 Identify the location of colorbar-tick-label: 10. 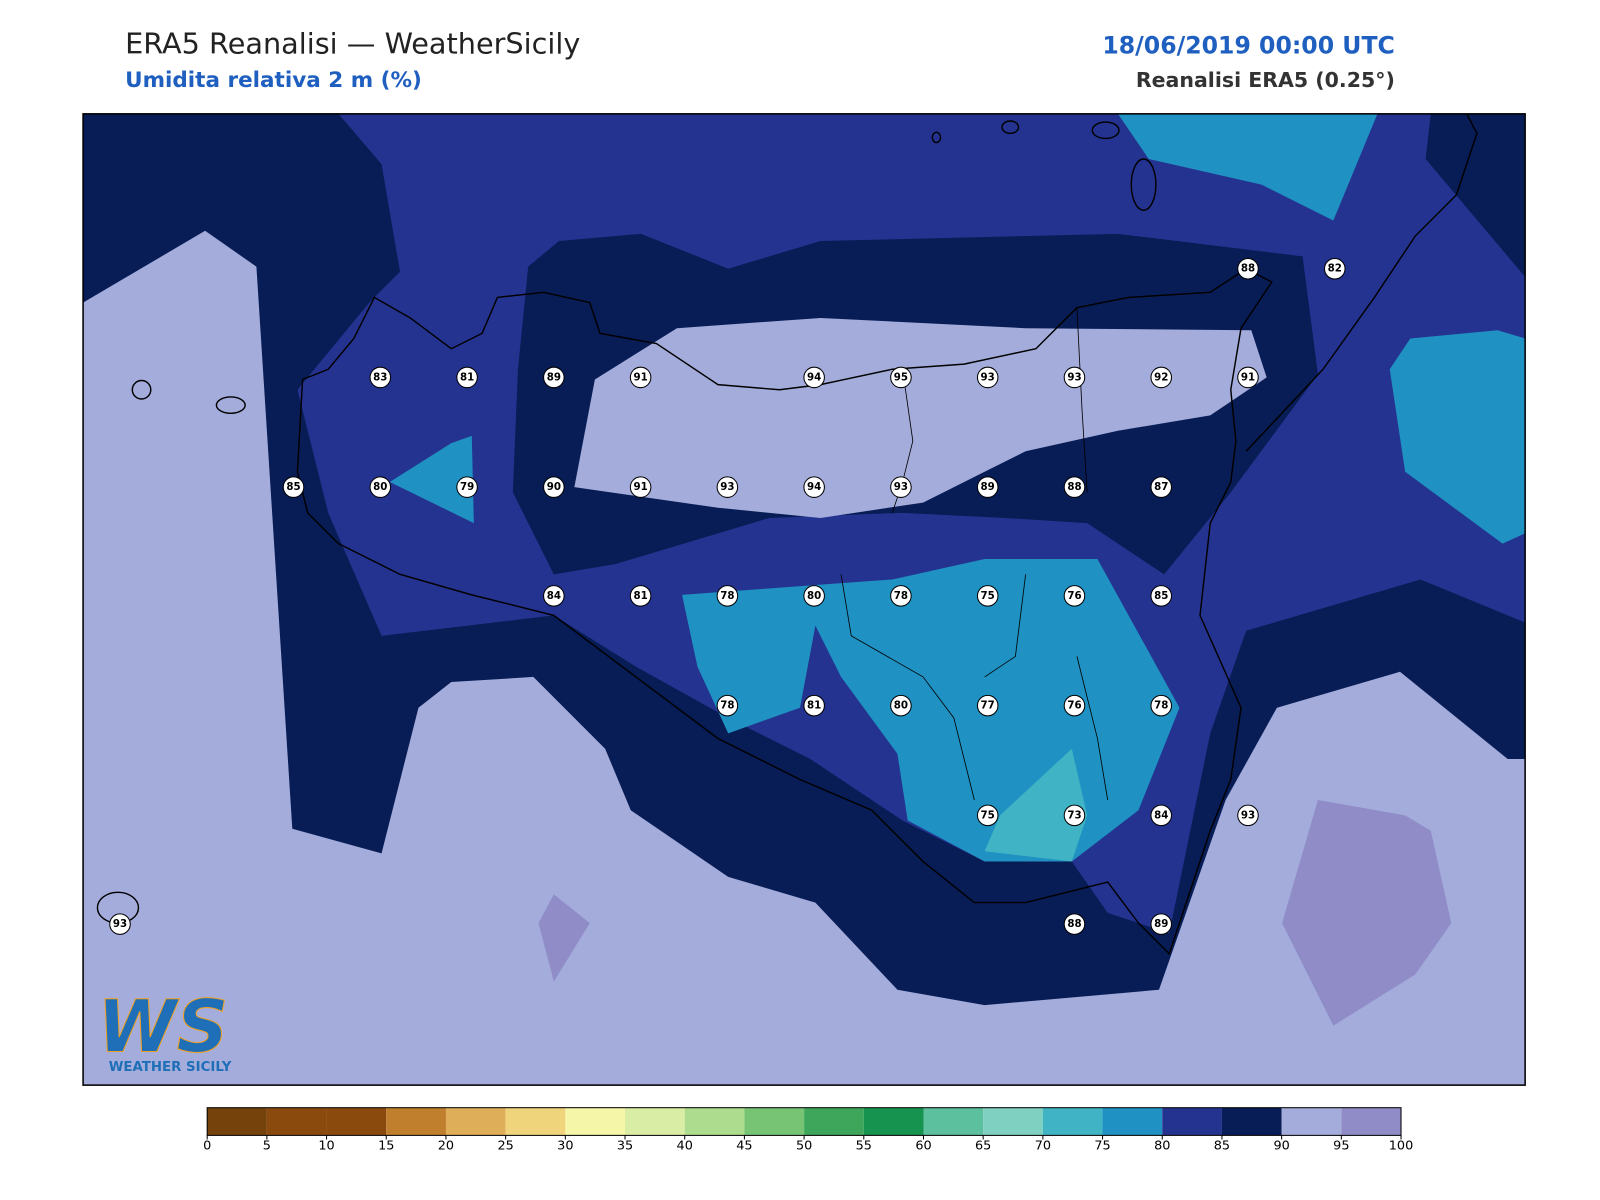
(326, 1145).